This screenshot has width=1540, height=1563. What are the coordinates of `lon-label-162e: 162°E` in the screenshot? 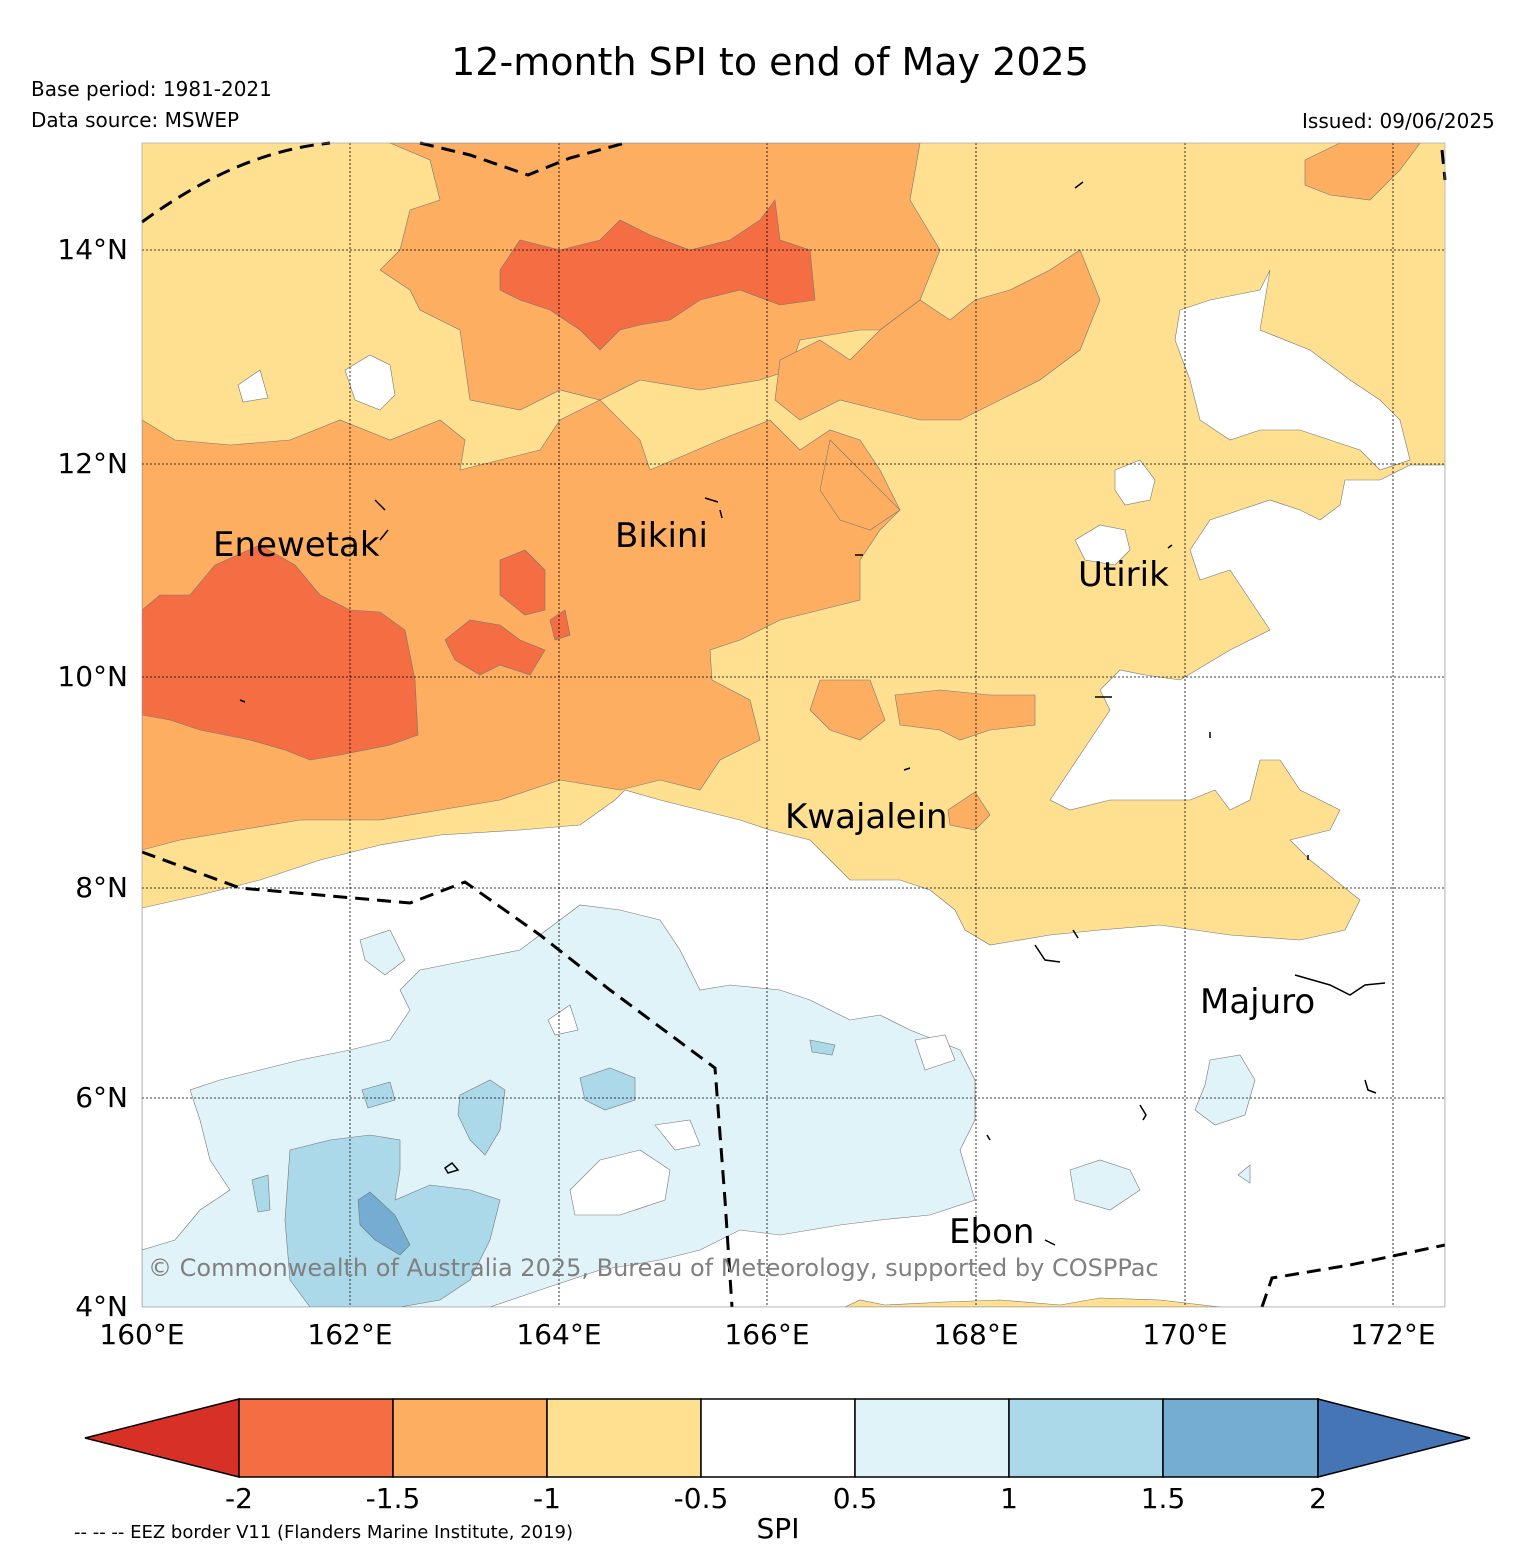 It's located at (349, 1334).